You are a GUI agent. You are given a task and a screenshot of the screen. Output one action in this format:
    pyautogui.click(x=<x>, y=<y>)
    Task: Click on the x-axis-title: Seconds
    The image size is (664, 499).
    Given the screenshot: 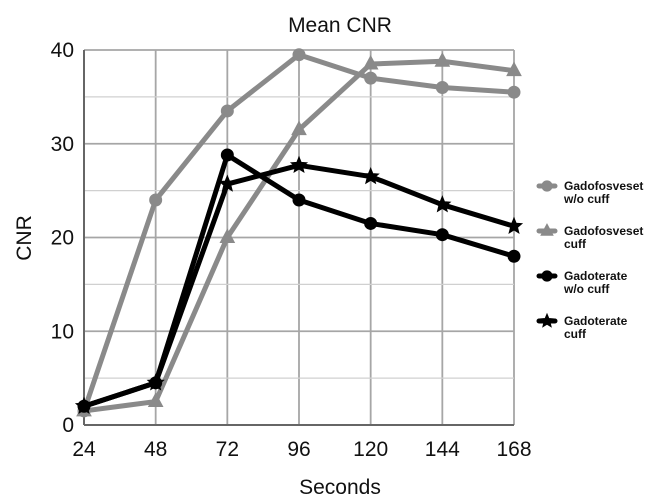 What is the action you would take?
    pyautogui.click(x=340, y=487)
    